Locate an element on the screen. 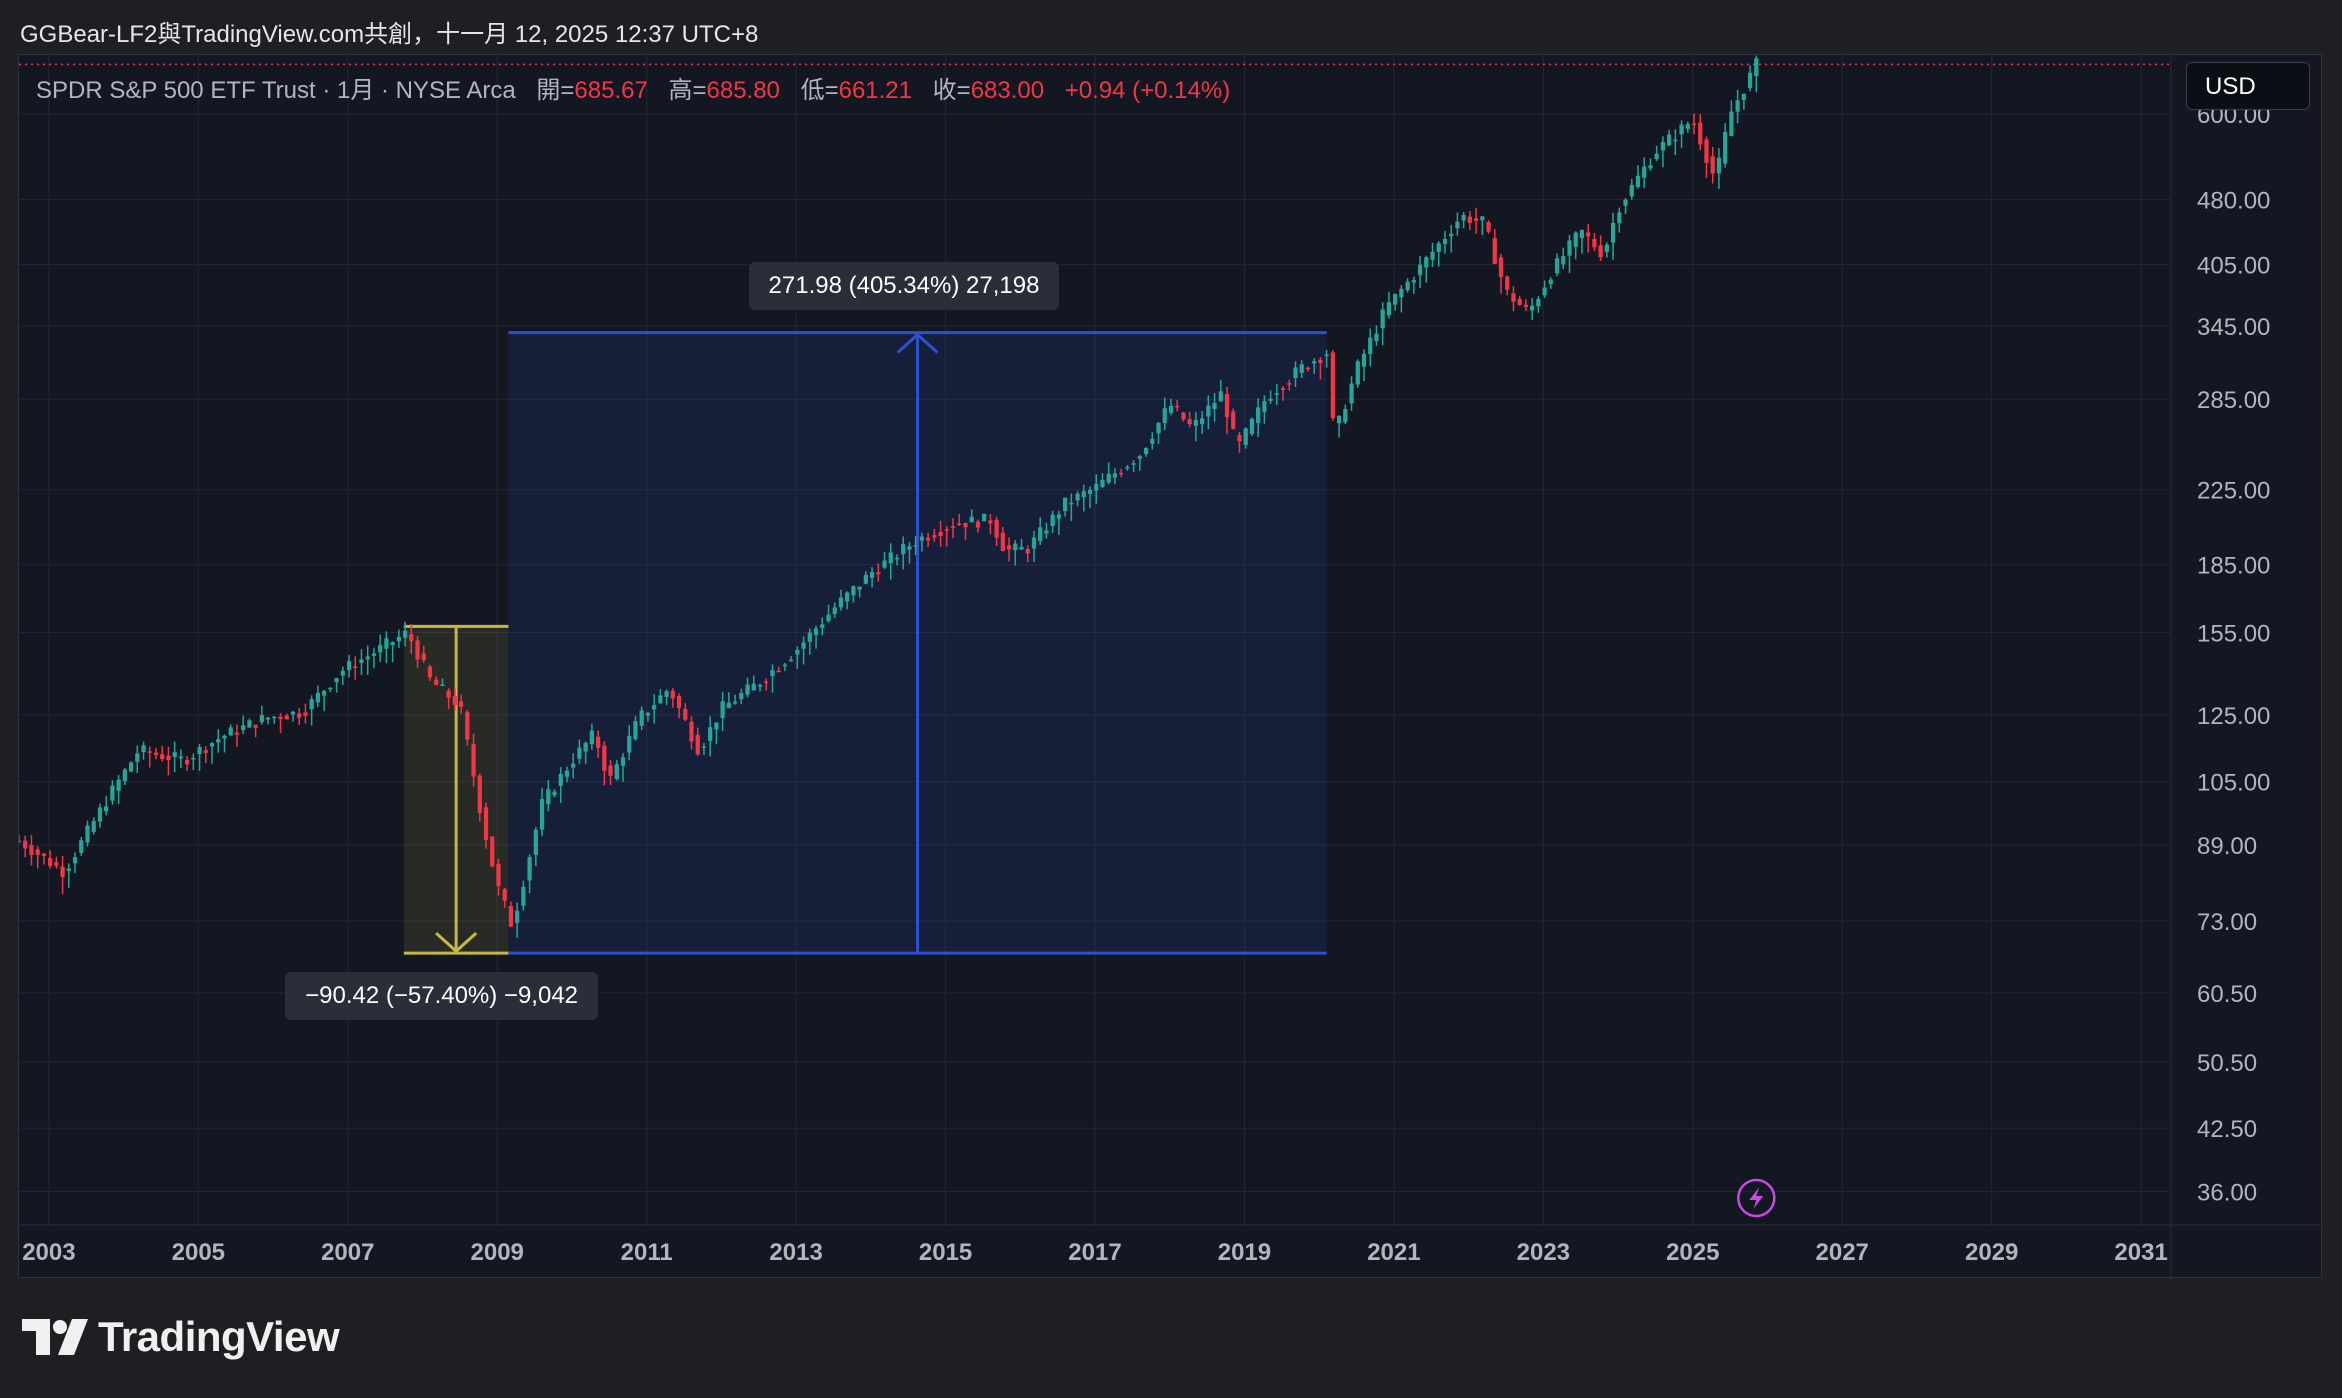 This screenshot has width=2342, height=1398. price-range-label-down: −90.42 (−57.40%) −9,042 is located at coordinates (442, 996).